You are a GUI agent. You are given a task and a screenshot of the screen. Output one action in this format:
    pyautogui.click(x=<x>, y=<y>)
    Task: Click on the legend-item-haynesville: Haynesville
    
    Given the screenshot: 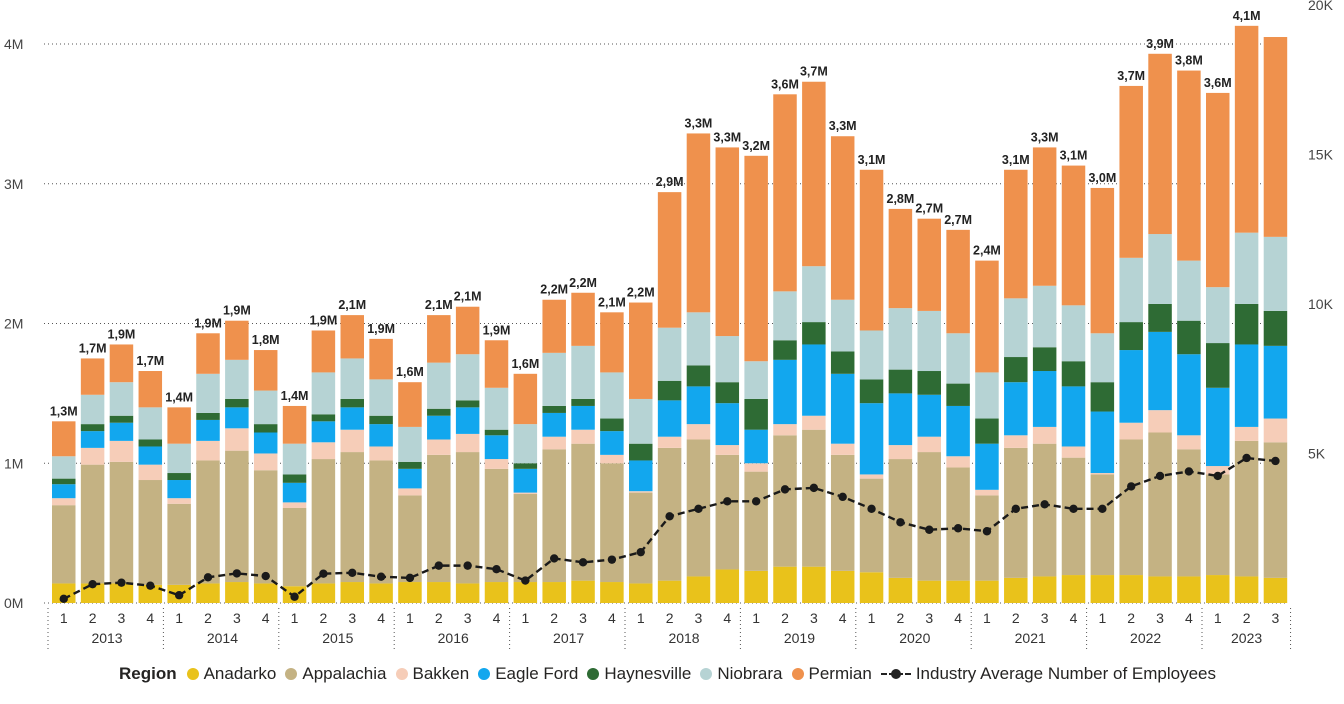 What is the action you would take?
    pyautogui.click(x=639, y=674)
    